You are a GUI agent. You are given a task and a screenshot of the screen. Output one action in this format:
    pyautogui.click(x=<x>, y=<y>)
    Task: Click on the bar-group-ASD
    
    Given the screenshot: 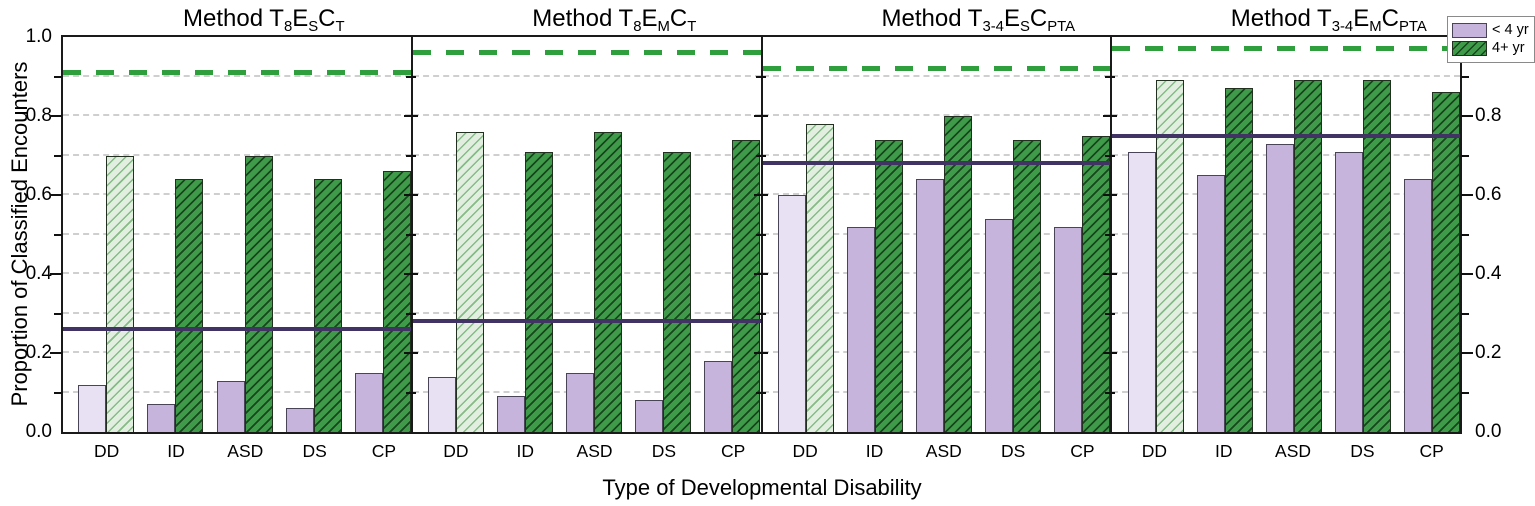 What is the action you would take?
    pyautogui.click(x=1293, y=234)
    